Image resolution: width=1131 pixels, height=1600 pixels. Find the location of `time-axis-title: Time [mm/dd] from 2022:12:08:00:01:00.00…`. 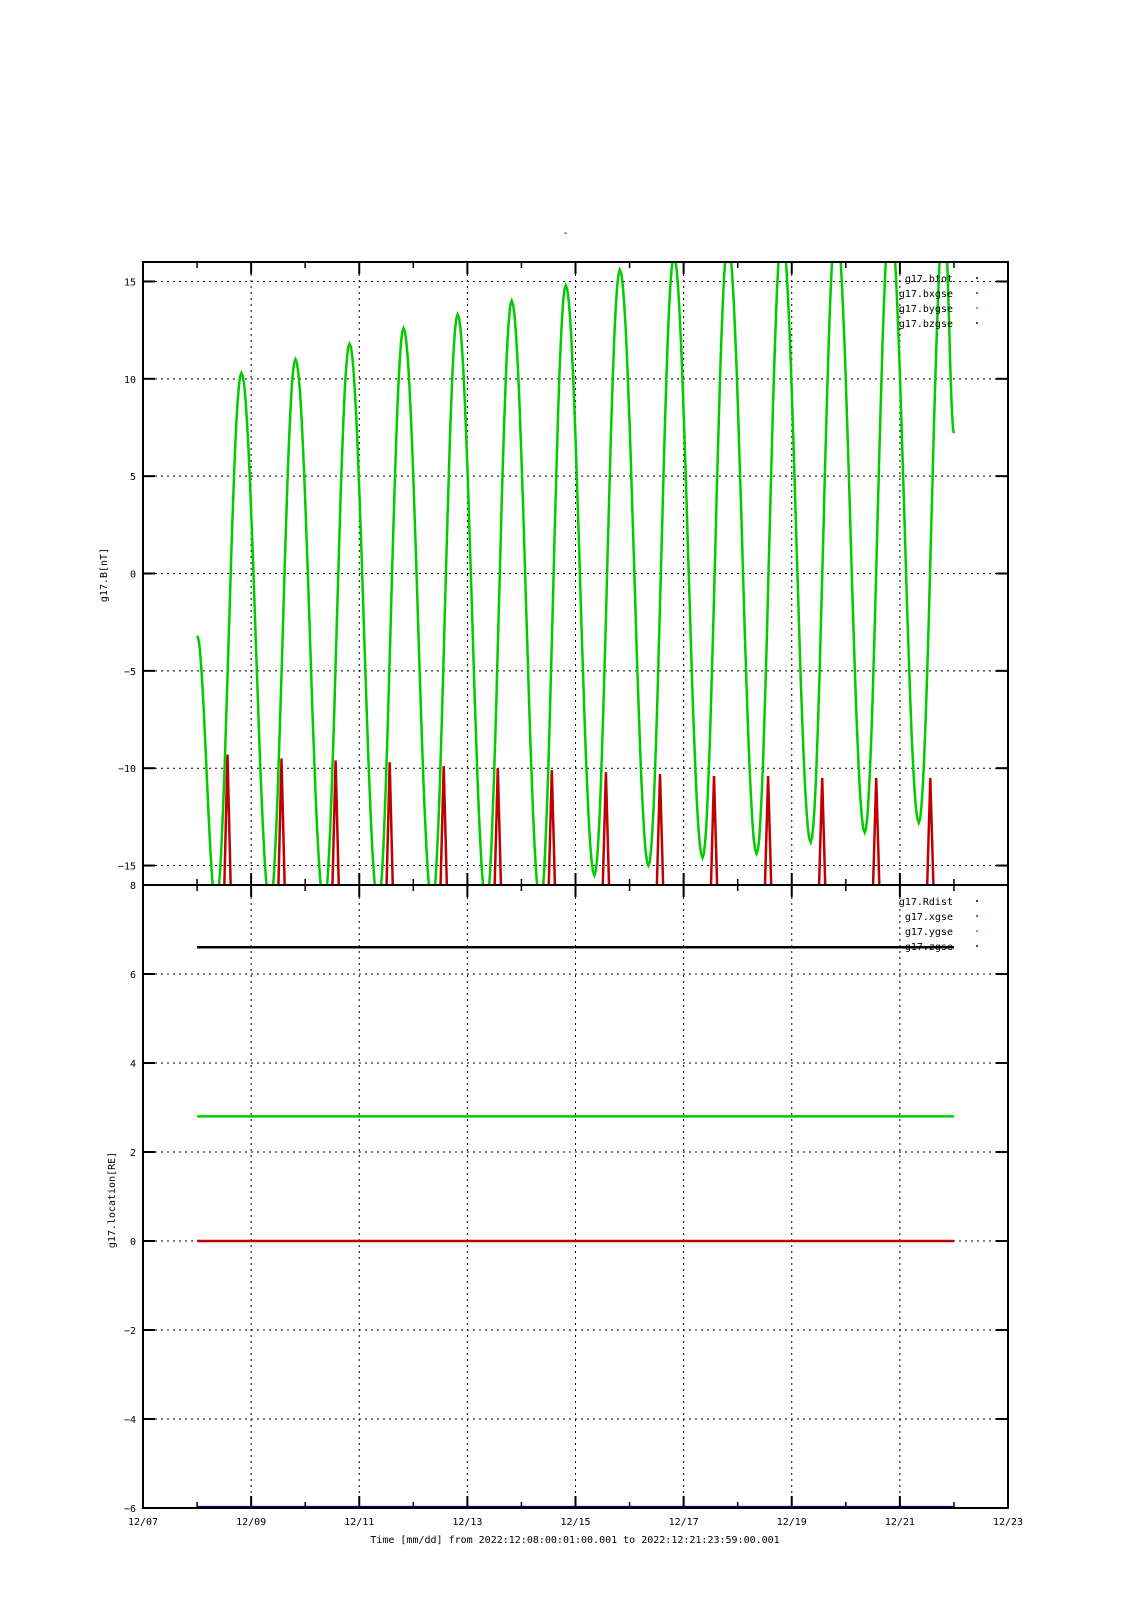

time-axis-title: Time [mm/dd] from 2022:12:08:00:01:00.00… is located at coordinates (574, 1540).